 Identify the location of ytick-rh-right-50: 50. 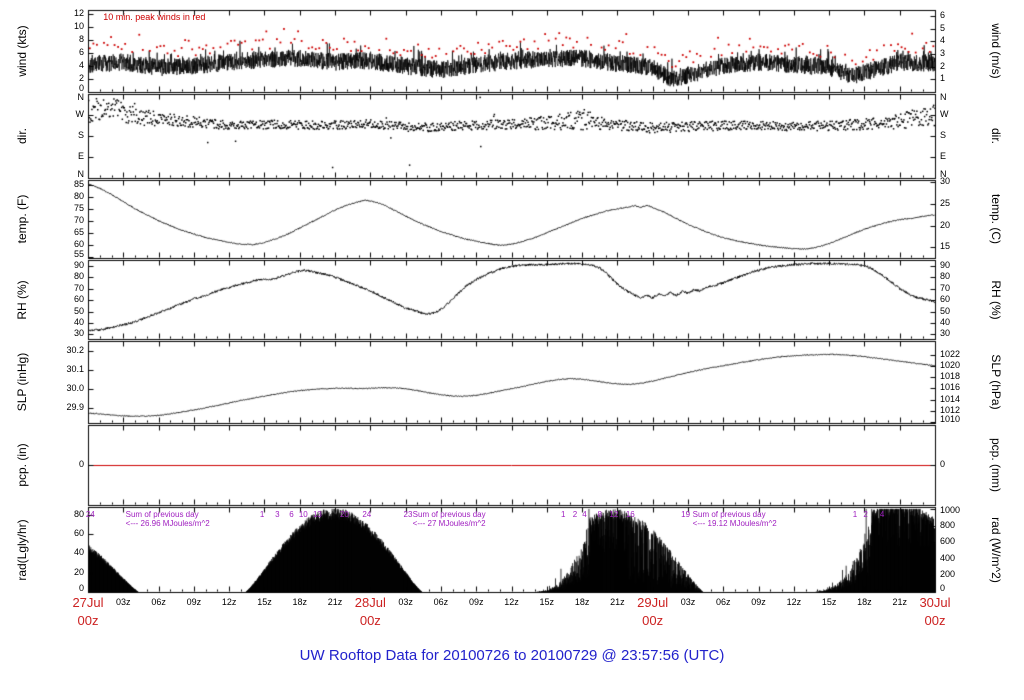
(945, 310).